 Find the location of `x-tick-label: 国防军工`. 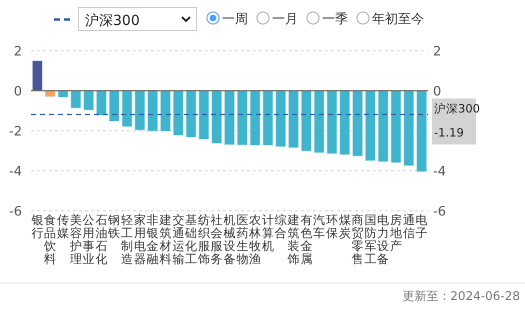

x-tick-label: 国防军工 is located at coordinates (370, 239).